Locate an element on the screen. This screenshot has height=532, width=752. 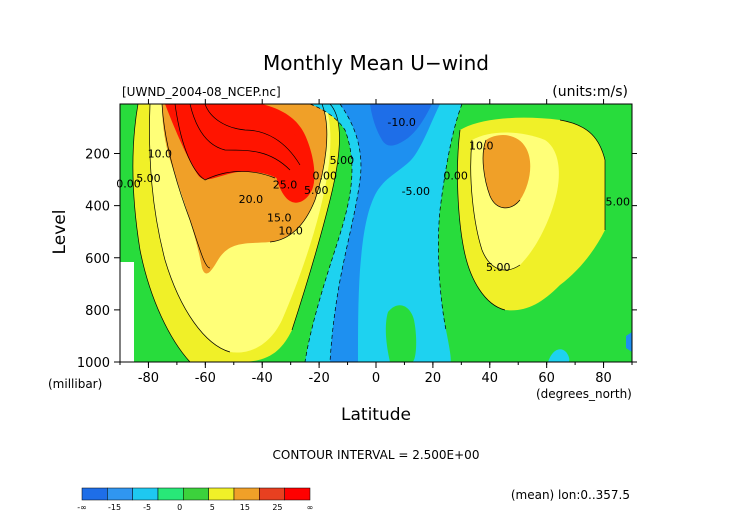
easterly-blue is located at coordinates (385, 233).